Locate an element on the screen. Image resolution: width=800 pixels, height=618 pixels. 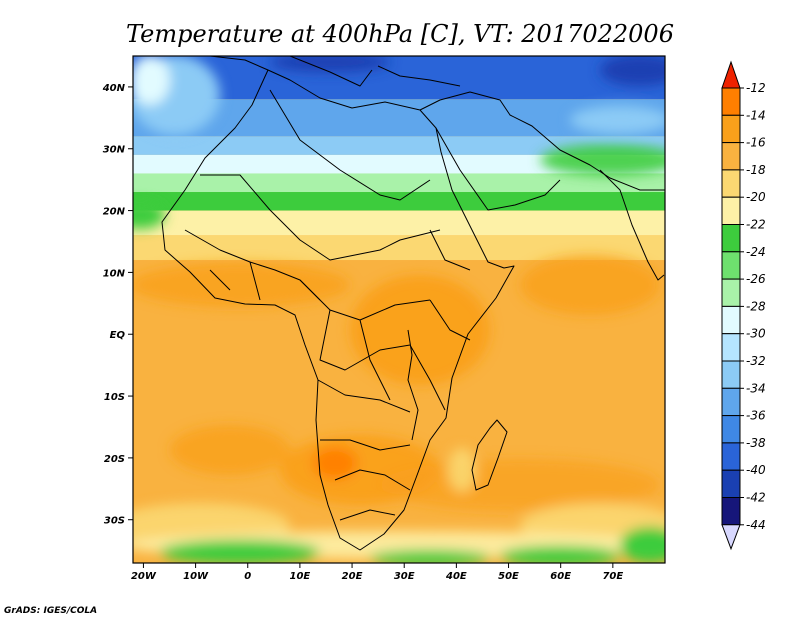
coastline-madagascar is located at coordinates (489, 455).